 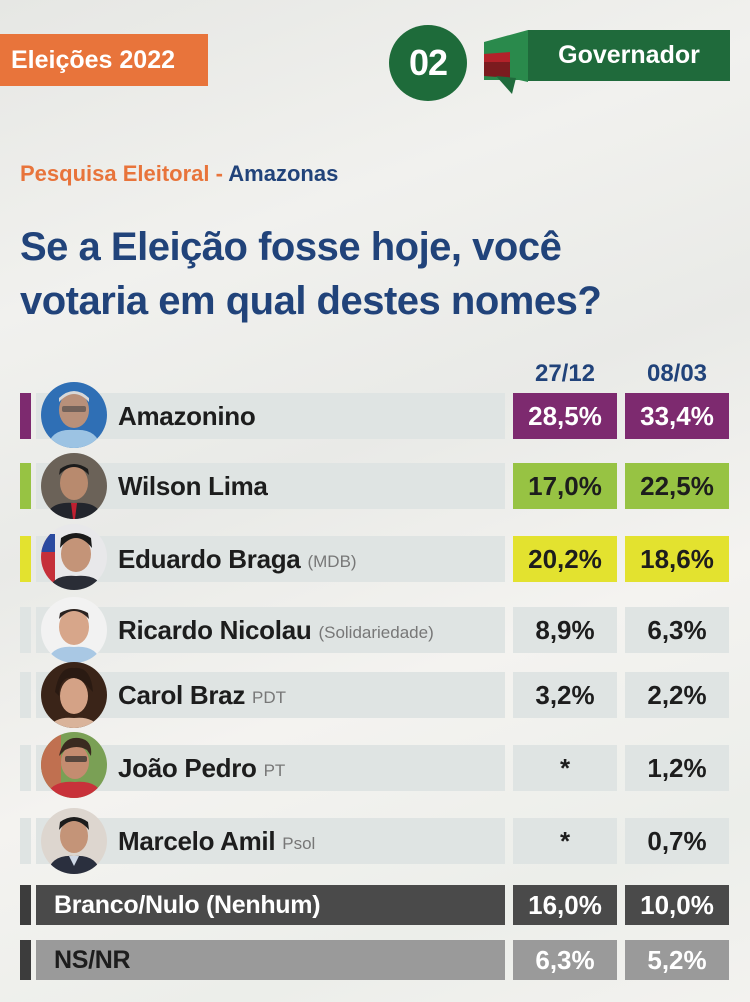 I want to click on title-line-2: votaria em qual destes nomes?, so click(x=311, y=301).